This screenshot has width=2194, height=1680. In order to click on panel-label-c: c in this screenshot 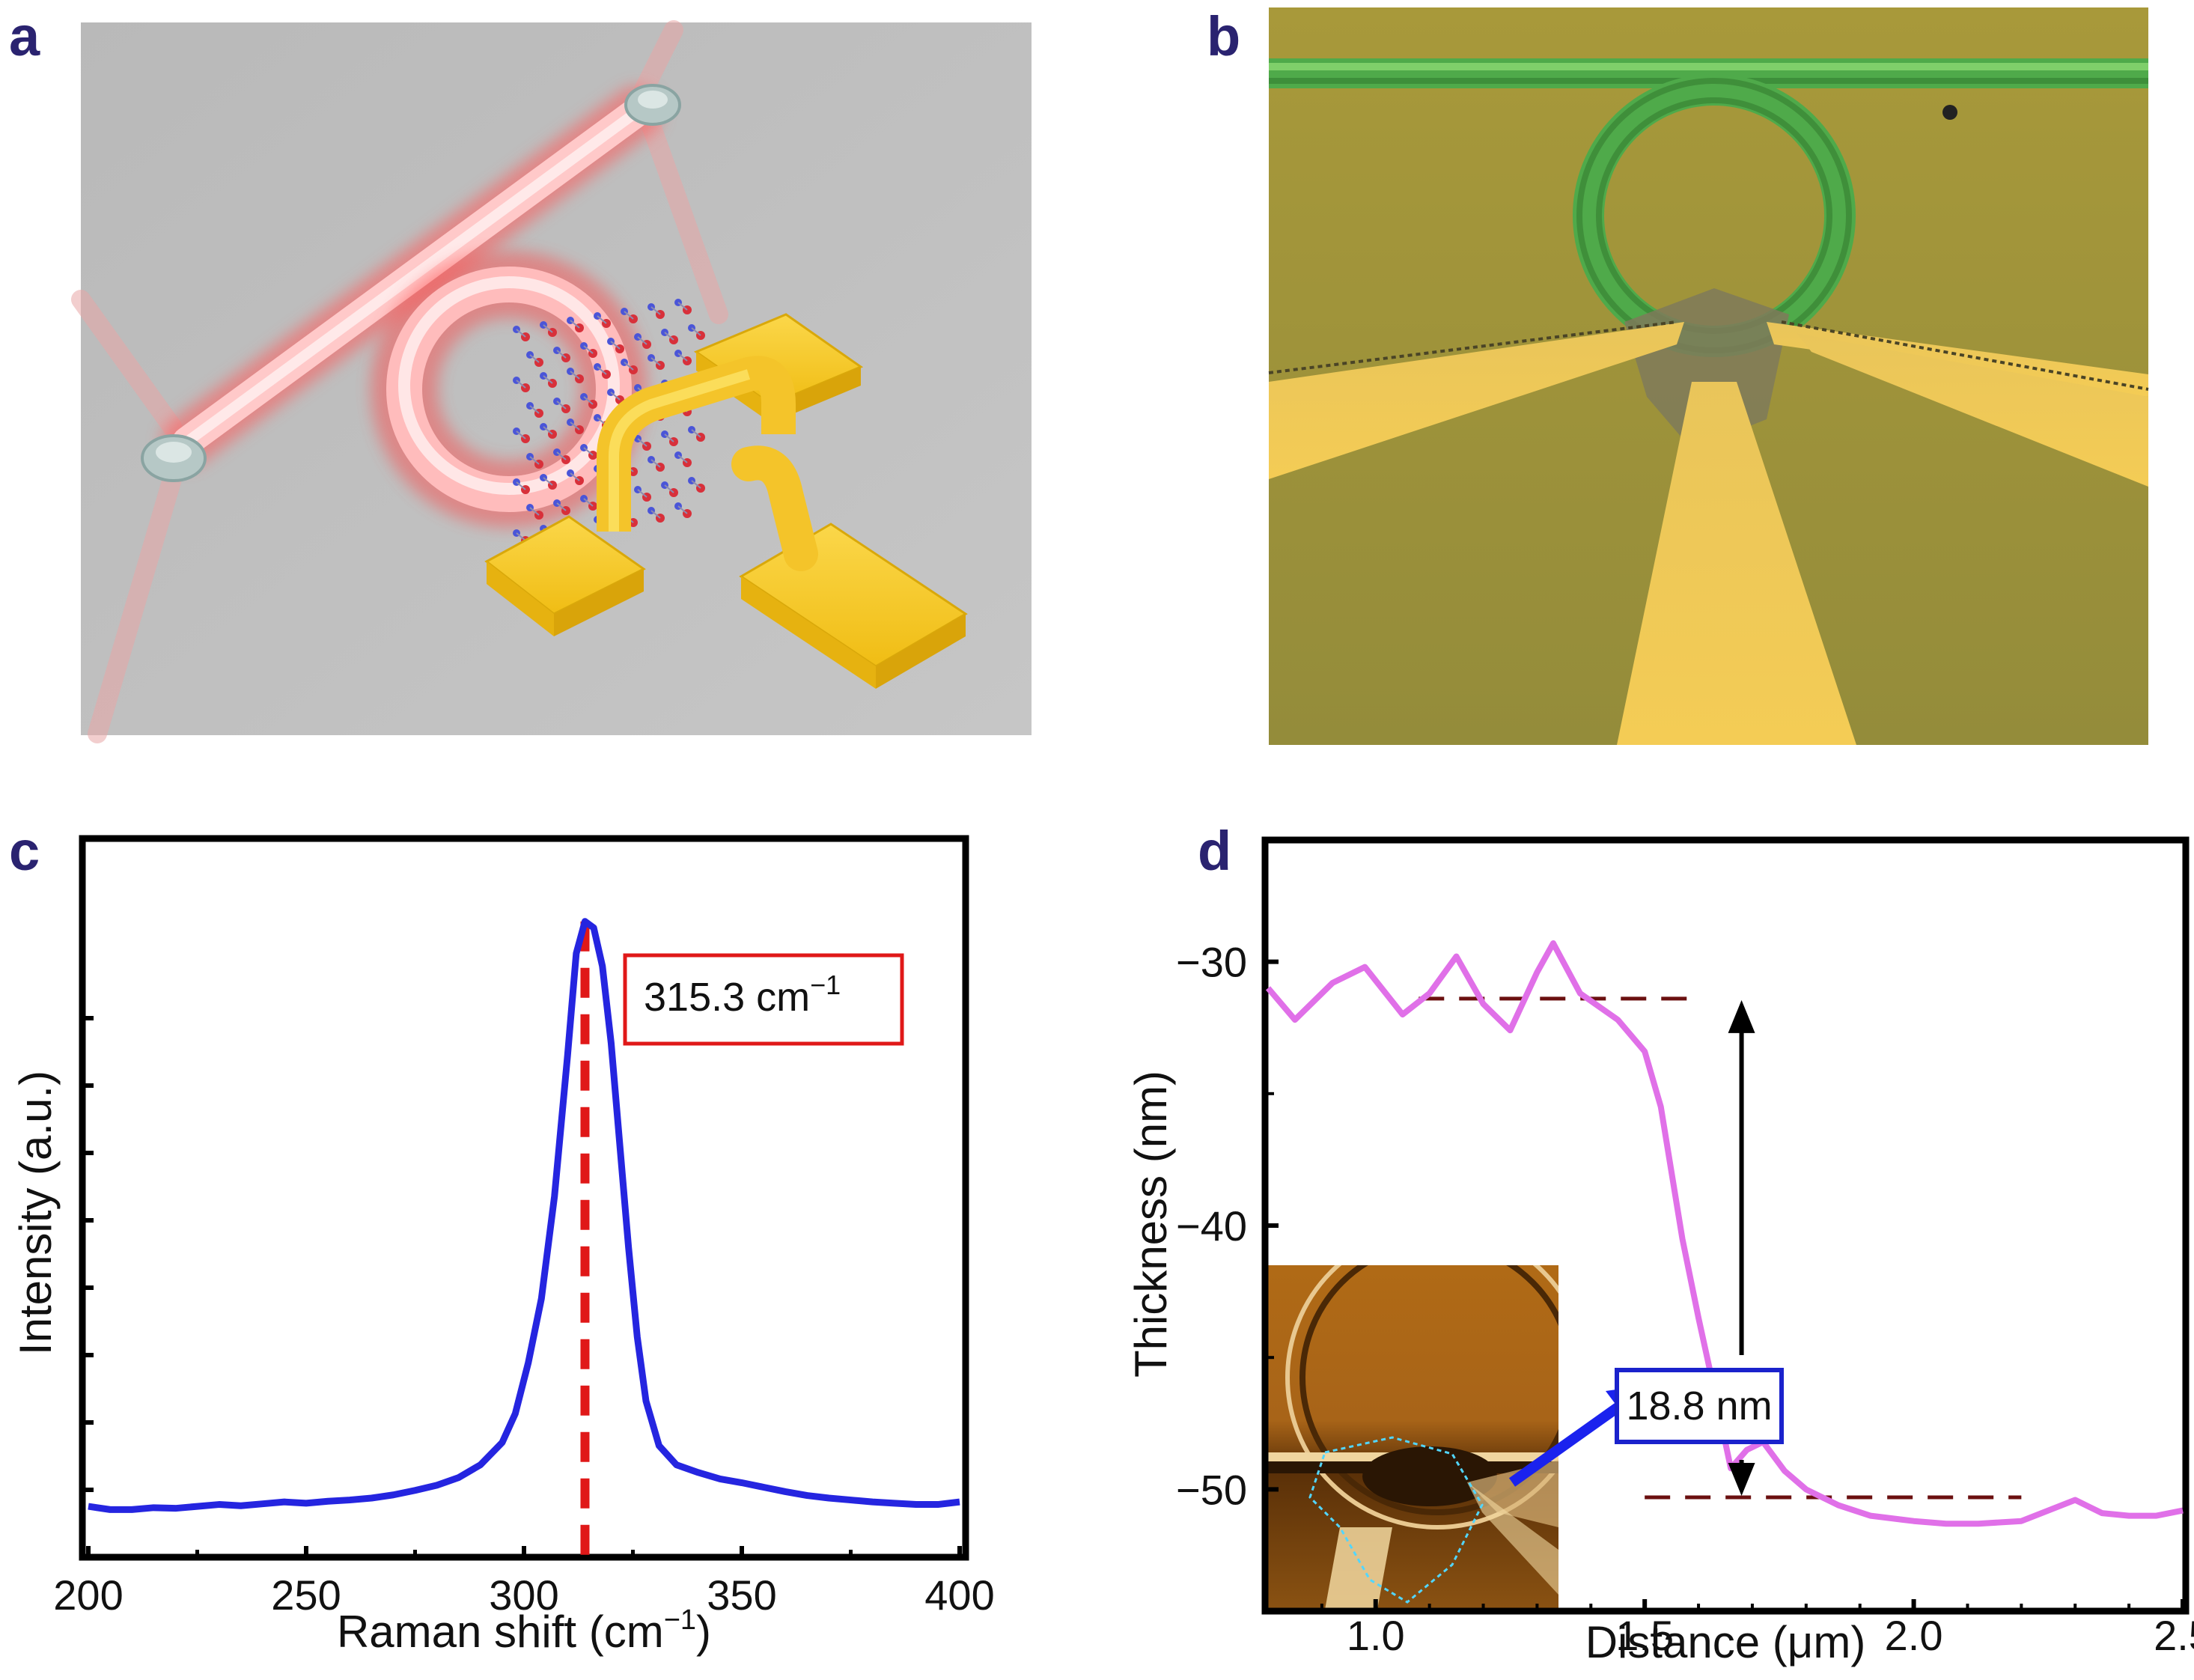, I will do `click(24, 851)`.